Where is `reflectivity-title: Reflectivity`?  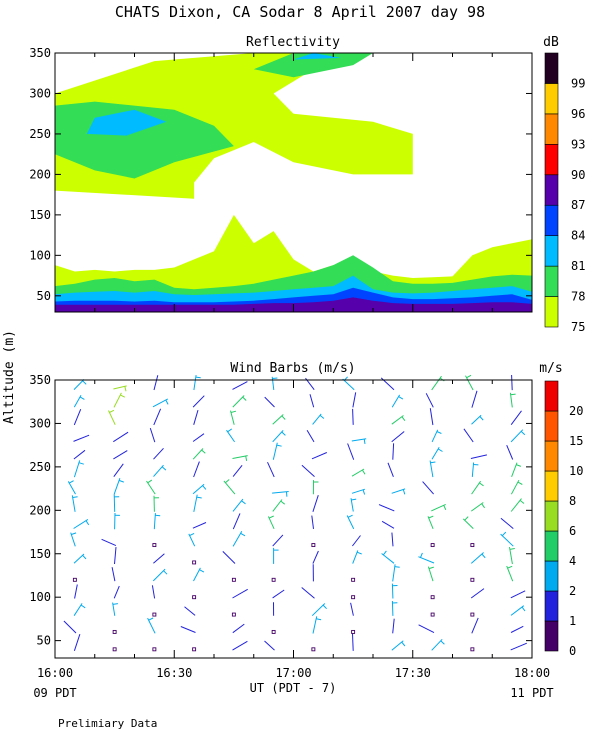 reflectivity-title: Reflectivity is located at coordinates (293, 42).